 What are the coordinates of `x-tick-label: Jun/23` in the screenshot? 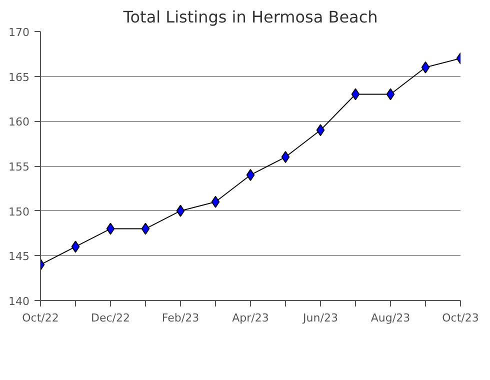 It's located at (320, 318).